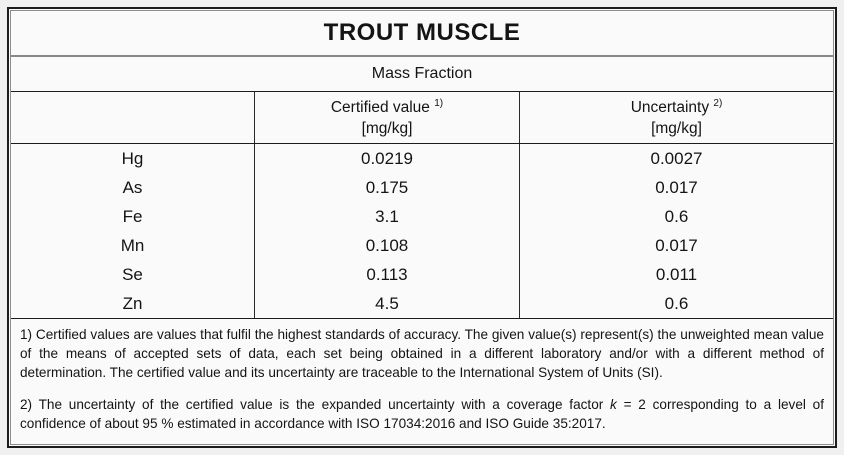 The height and width of the screenshot is (455, 844). Describe the element at coordinates (676, 106) in the screenshot. I see `uncertainty-label: Uncertainty 2)` at that location.